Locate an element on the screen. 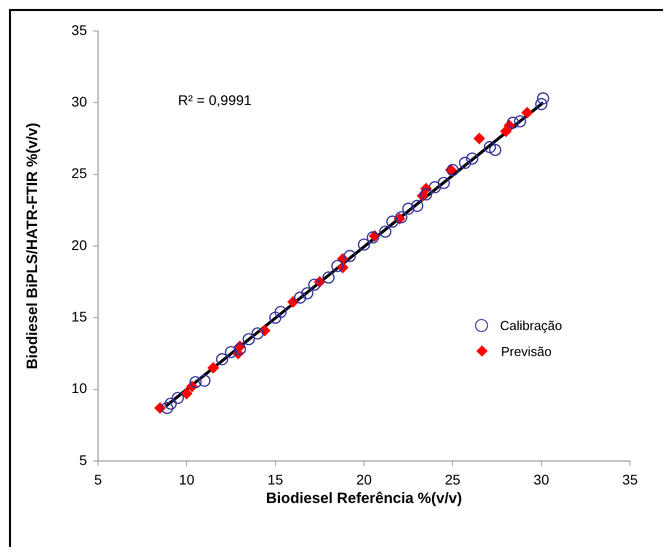  x-axis-title: Biodiesel Referência %(v/v) is located at coordinates (364, 499).